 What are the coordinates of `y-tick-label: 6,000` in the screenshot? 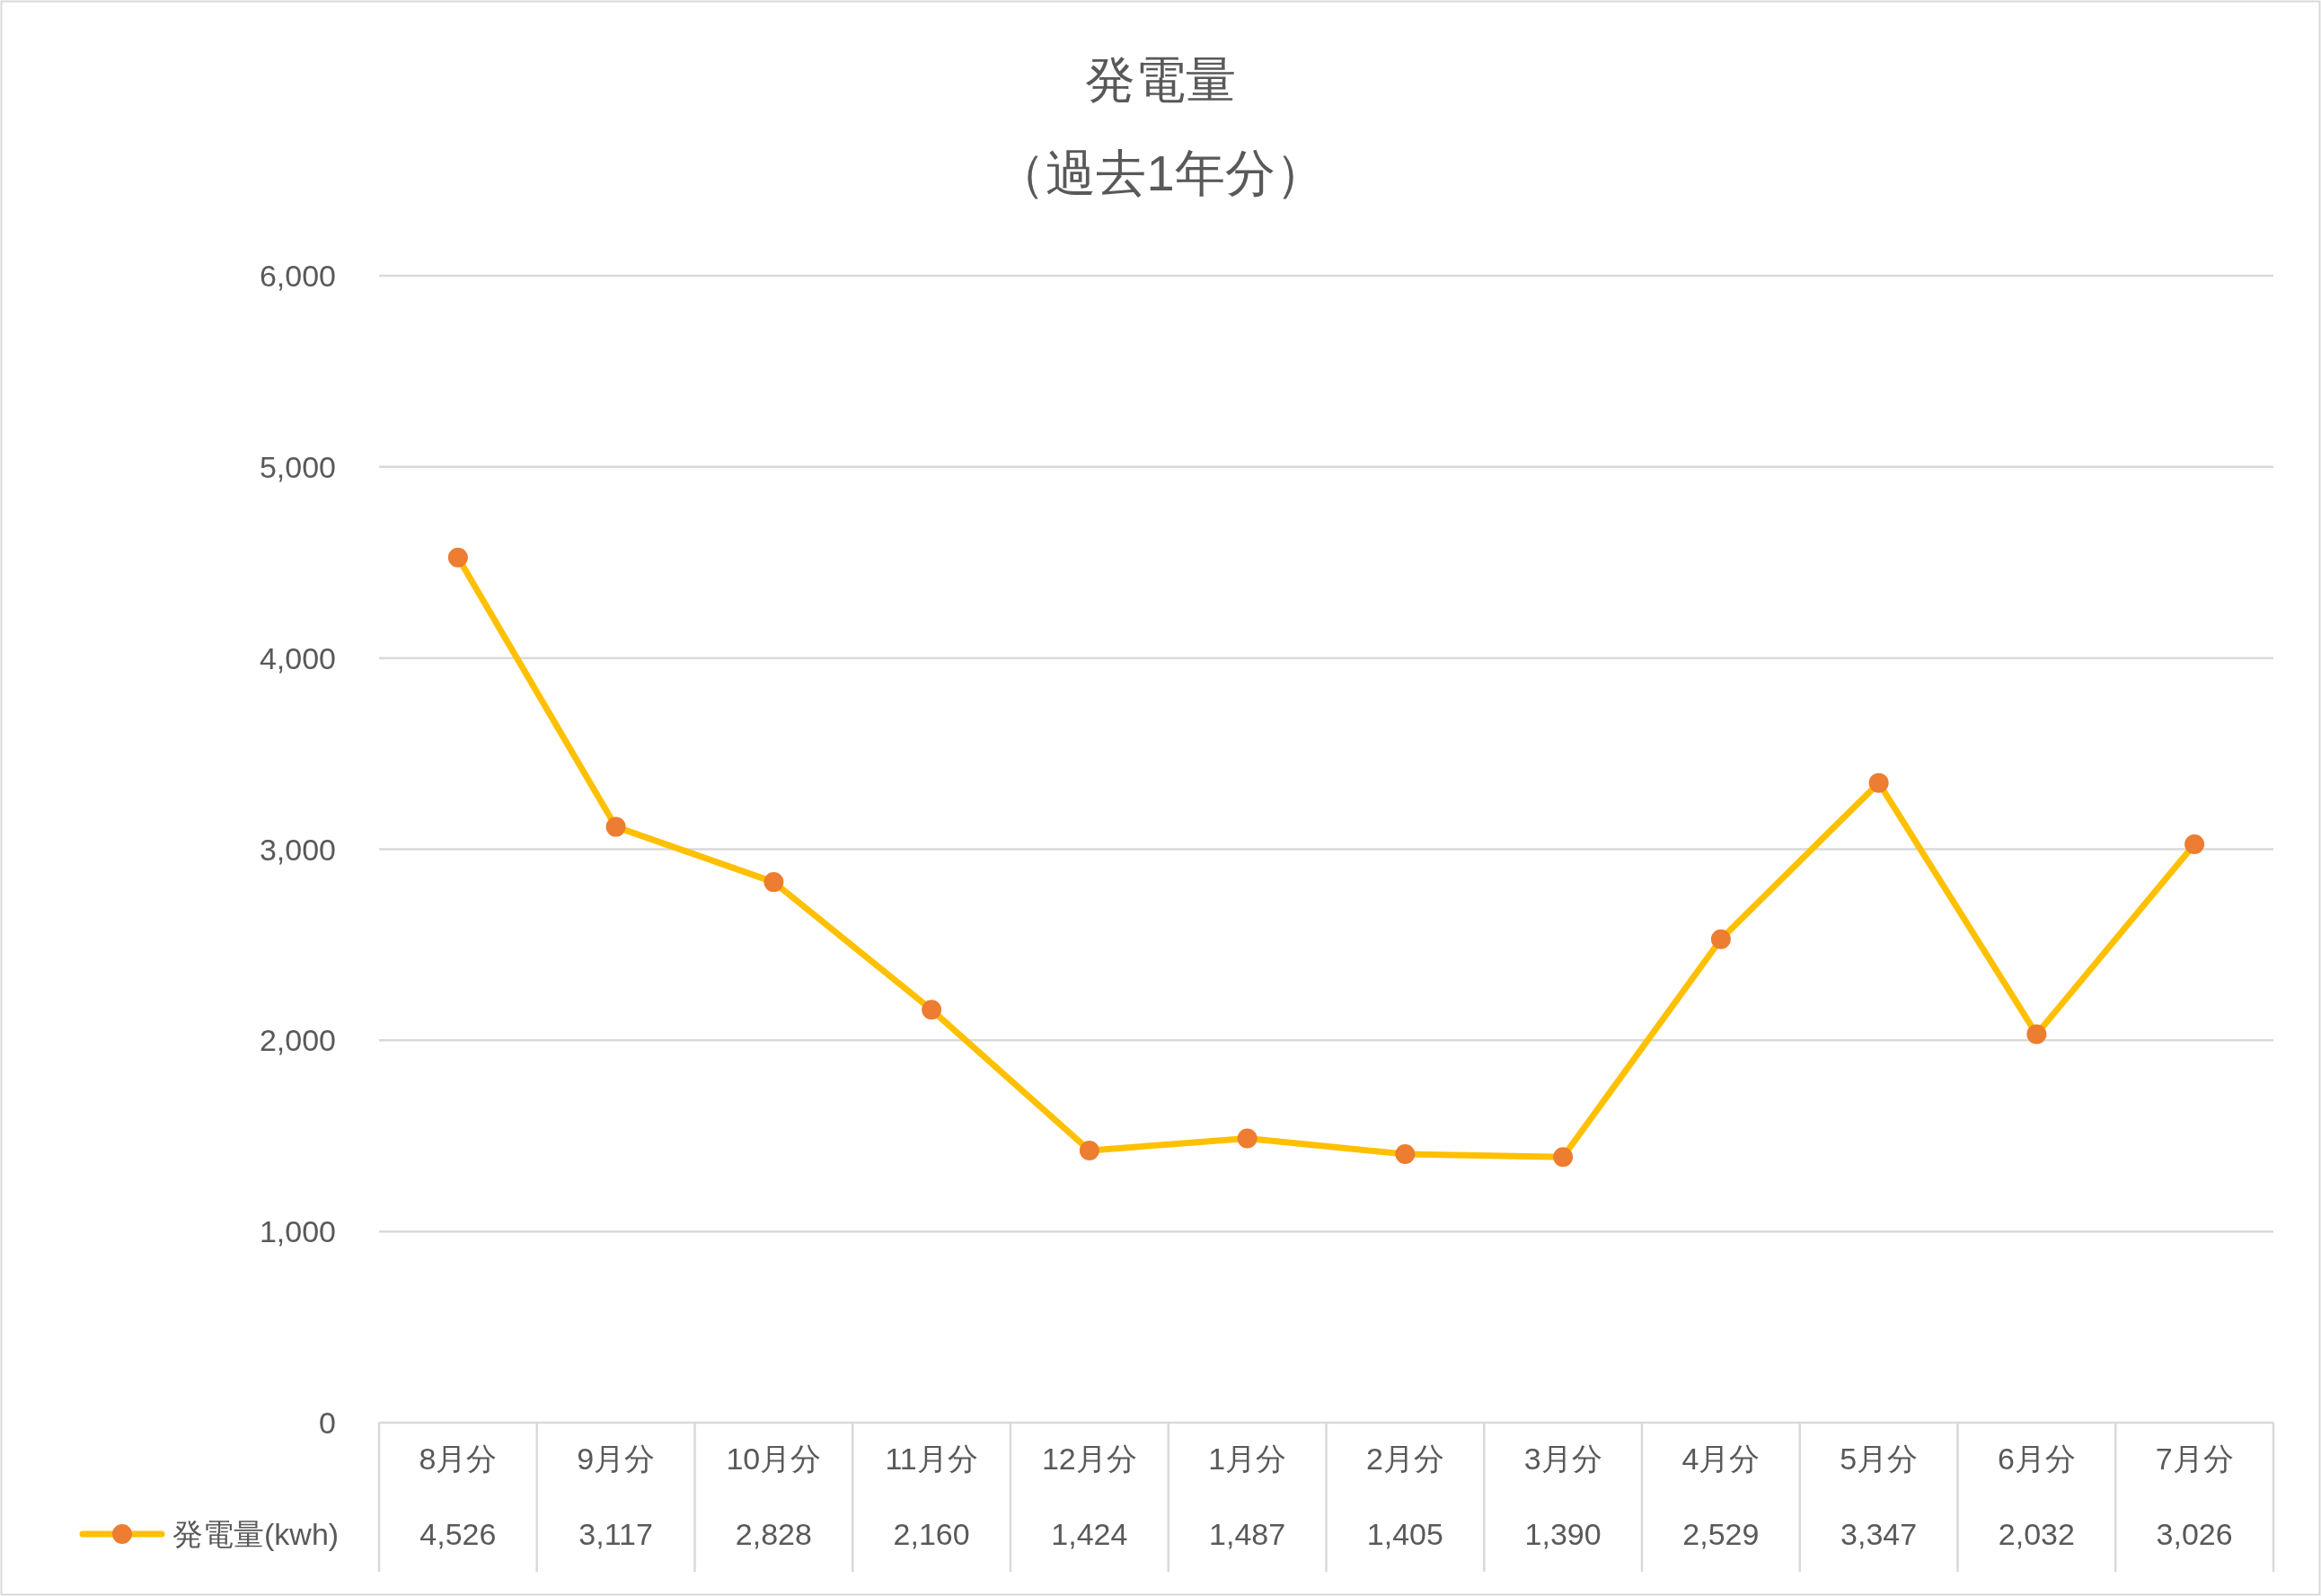 It's located at (298, 276).